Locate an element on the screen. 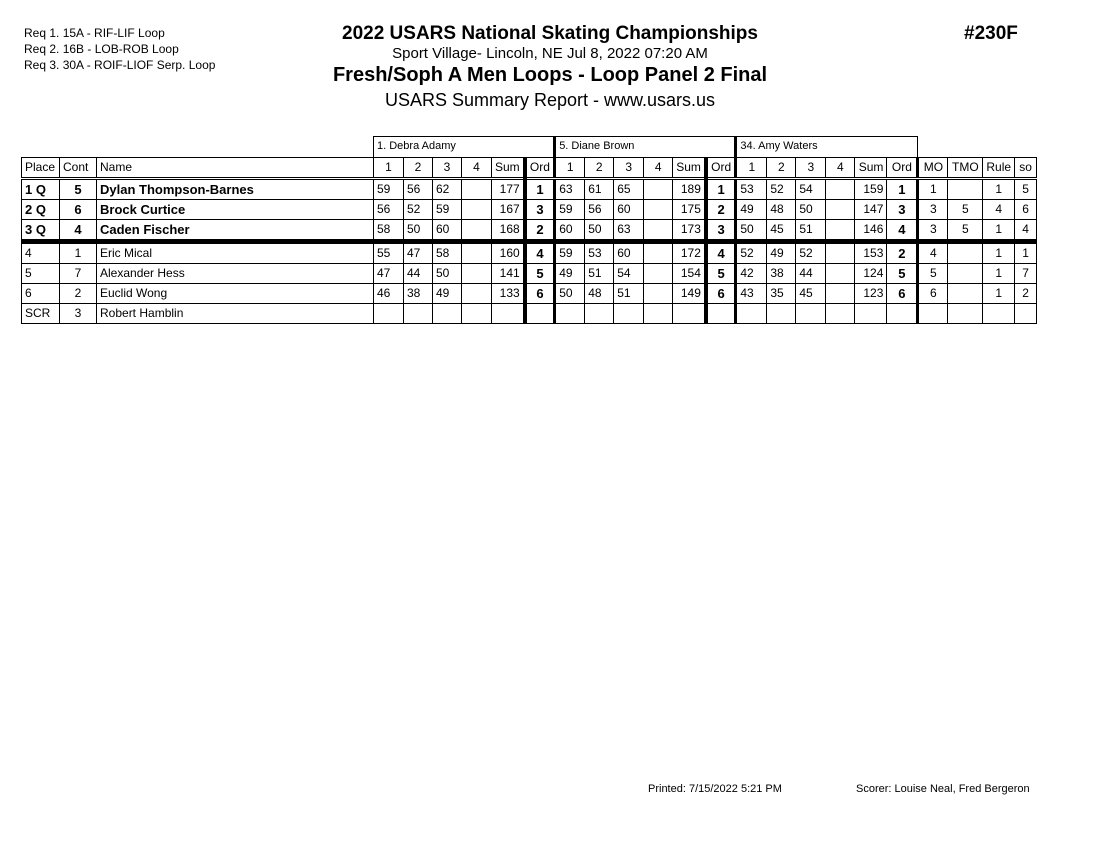  score-header: 3 is located at coordinates (447, 168).